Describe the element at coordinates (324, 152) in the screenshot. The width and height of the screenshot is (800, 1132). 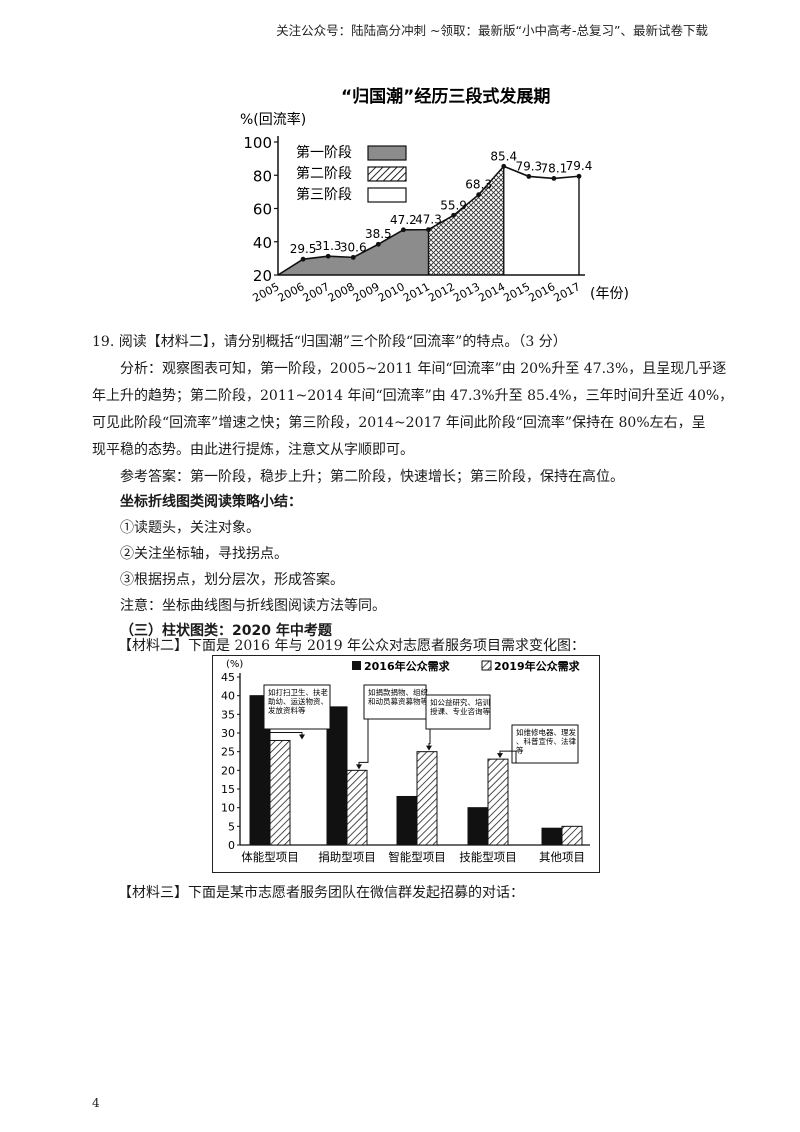
I see `legend-label: 第一阶段` at that location.